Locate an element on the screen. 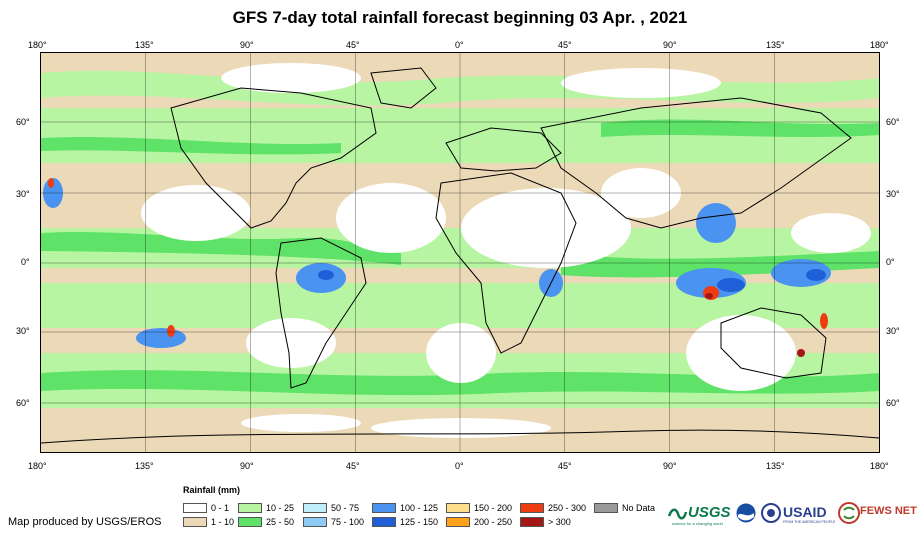 This screenshot has height=539, width=920. legend-label: 150 - 200 is located at coordinates (493, 508).